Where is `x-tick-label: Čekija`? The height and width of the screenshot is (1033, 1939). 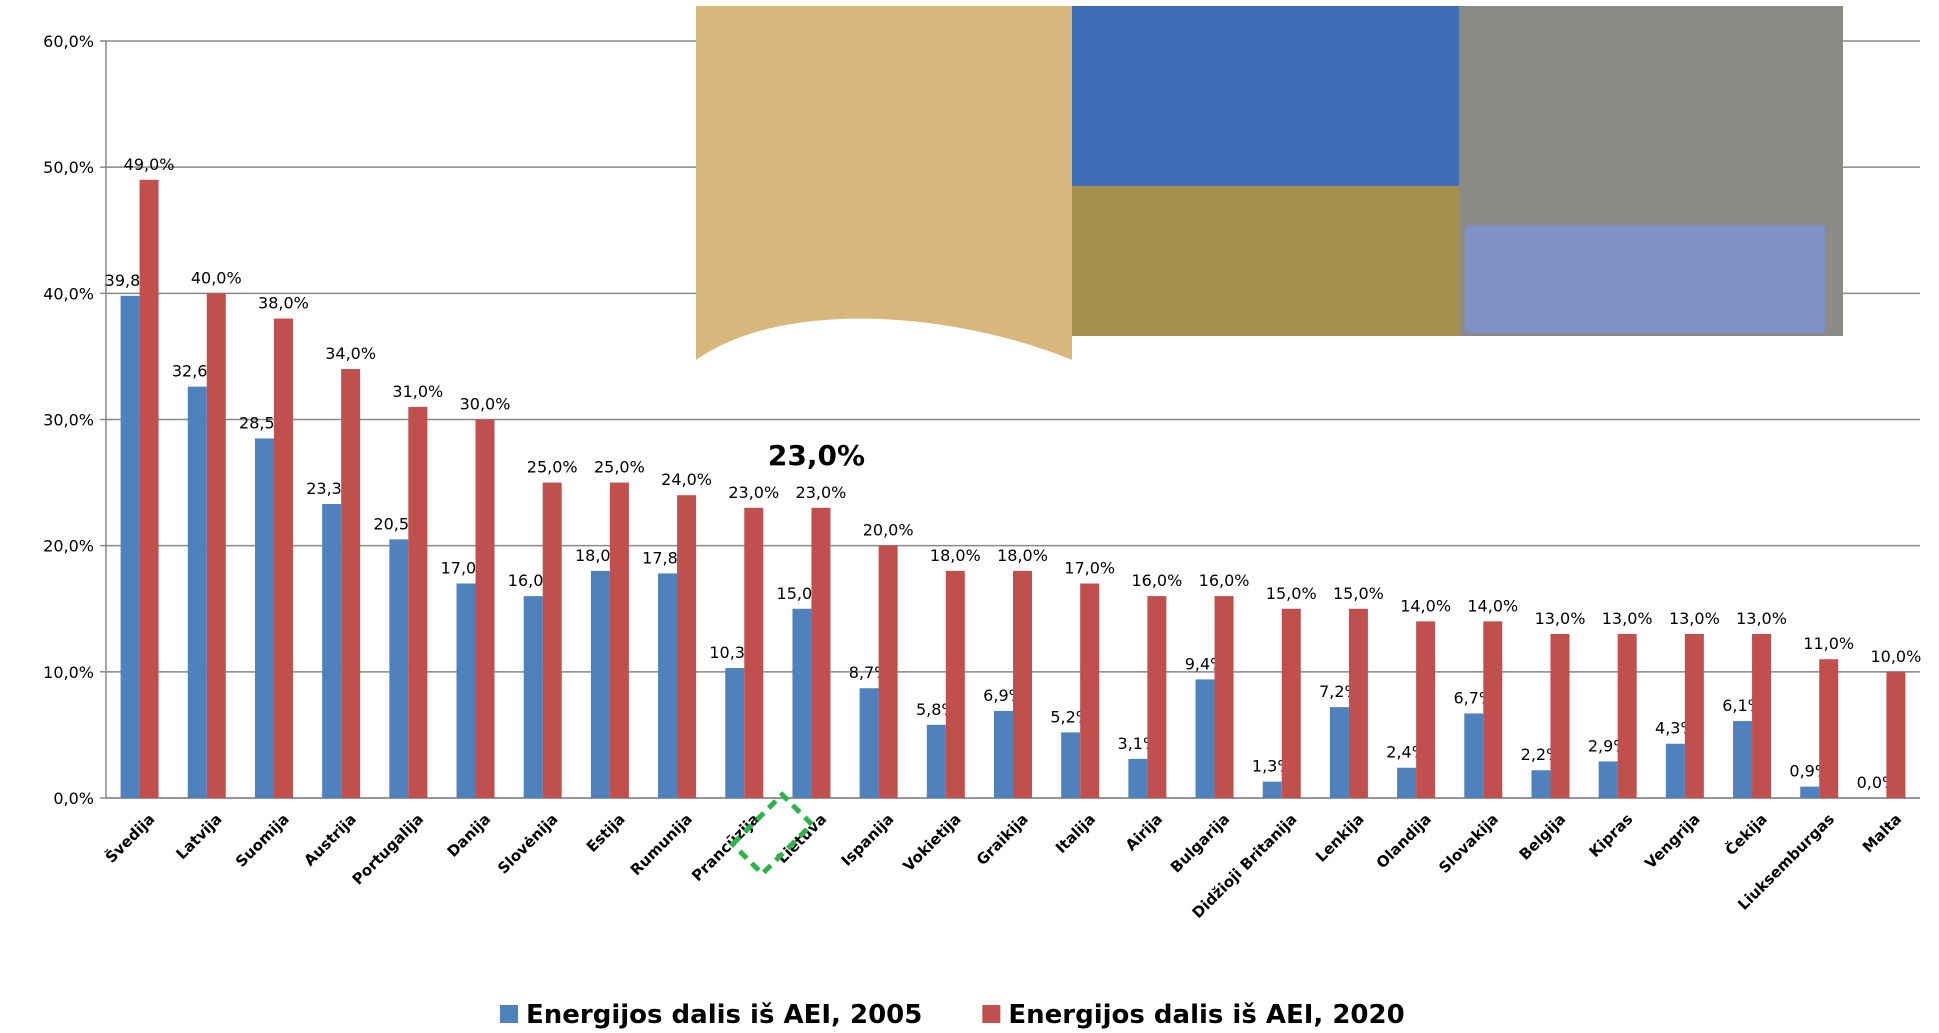
x-tick-label: Čekija is located at coordinates (1746, 834).